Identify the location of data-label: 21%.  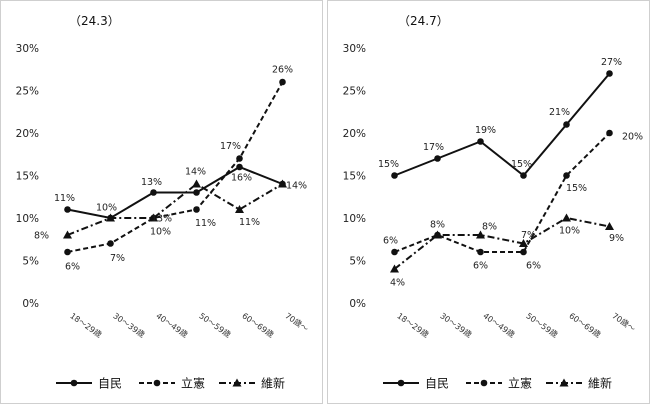
(559, 112).